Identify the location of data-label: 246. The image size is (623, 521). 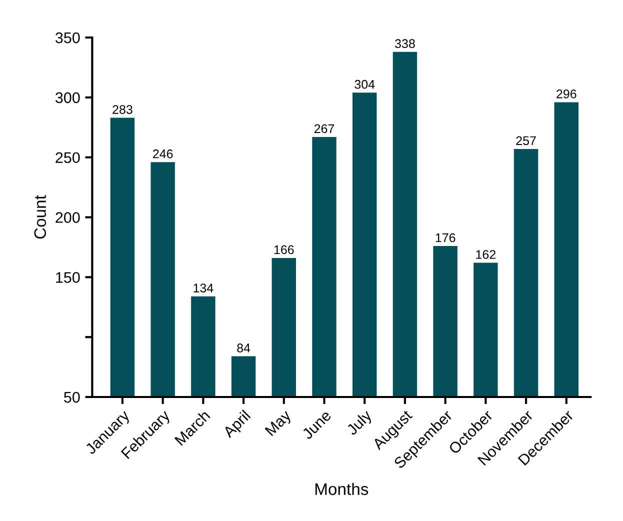
(163, 153).